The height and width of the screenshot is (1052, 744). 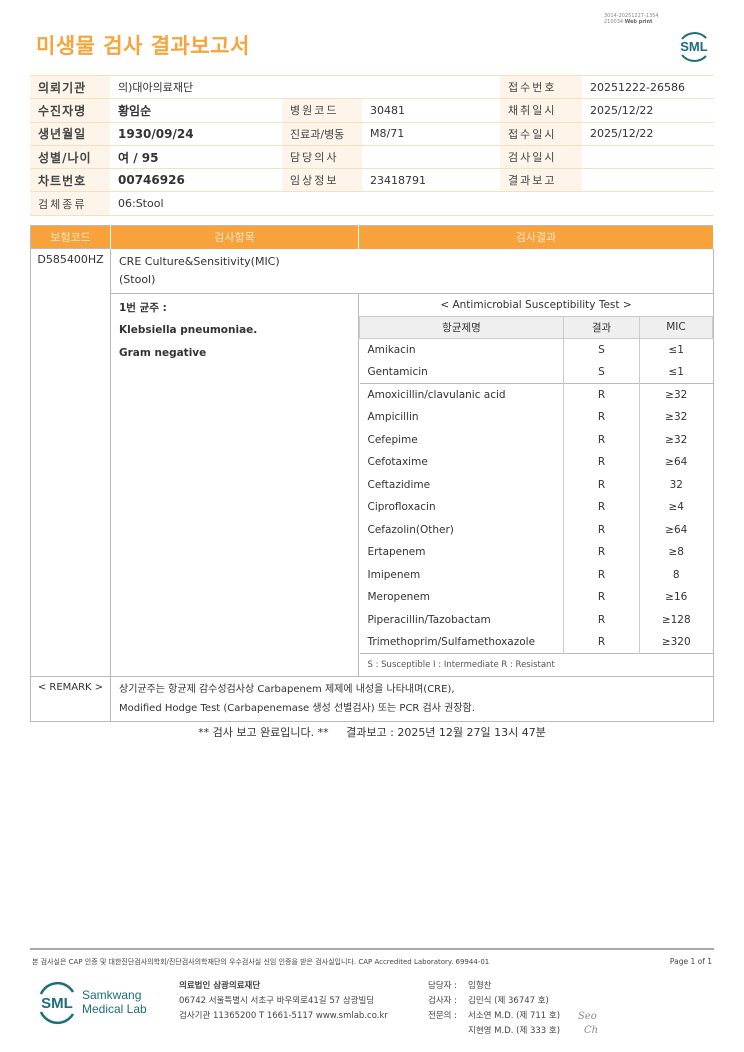 What do you see at coordinates (114, 1009) in the screenshot?
I see `logo-name-2: Medical Lab` at bounding box center [114, 1009].